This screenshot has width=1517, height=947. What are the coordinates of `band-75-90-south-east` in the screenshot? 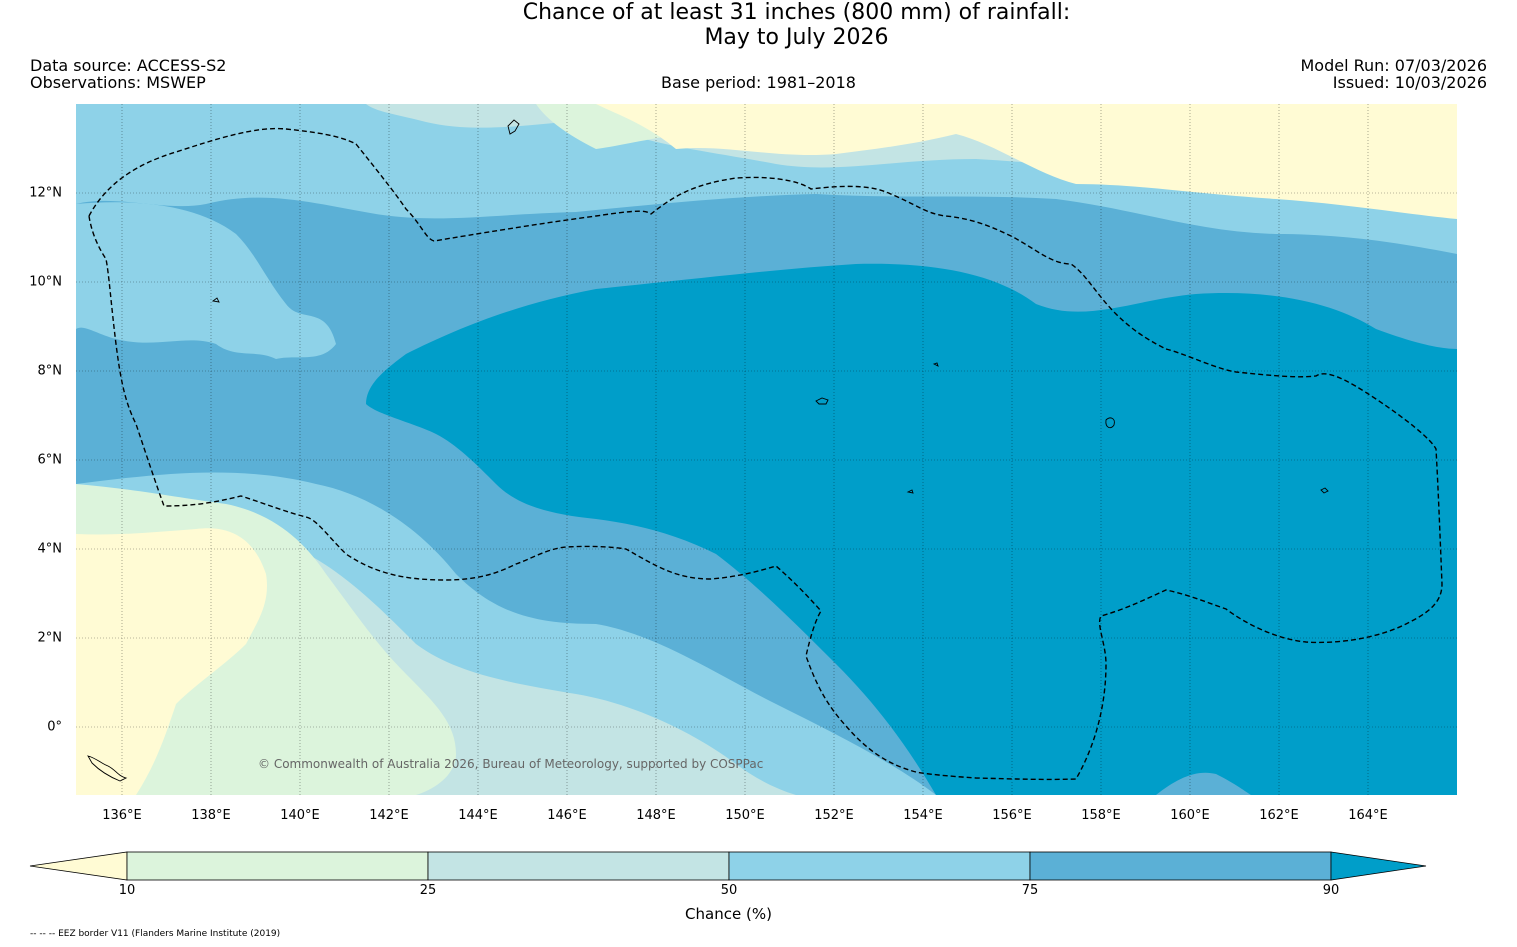 It's located at (1203, 783).